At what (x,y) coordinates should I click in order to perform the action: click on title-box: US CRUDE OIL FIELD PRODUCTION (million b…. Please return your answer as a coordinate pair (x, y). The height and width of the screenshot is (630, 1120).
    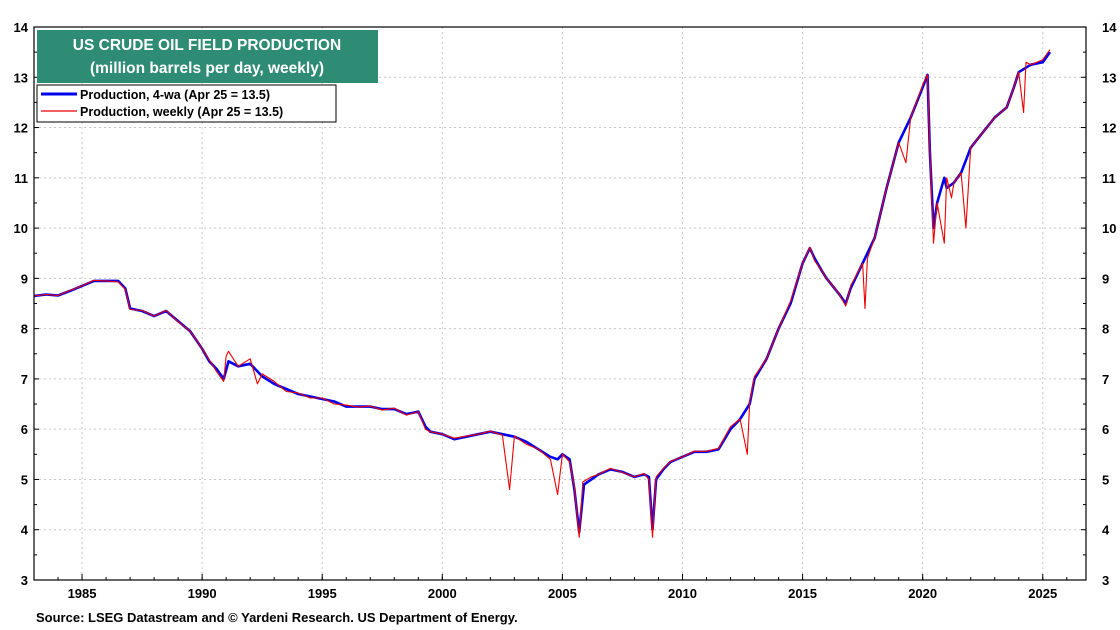
    Looking at the image, I should click on (207, 56).